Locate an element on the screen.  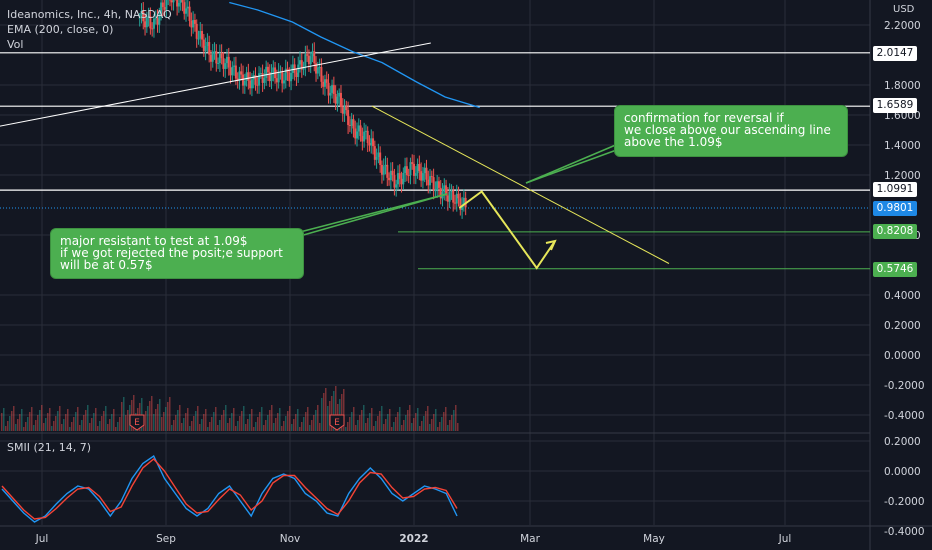
oscillator-line is located at coordinates (229, 488).